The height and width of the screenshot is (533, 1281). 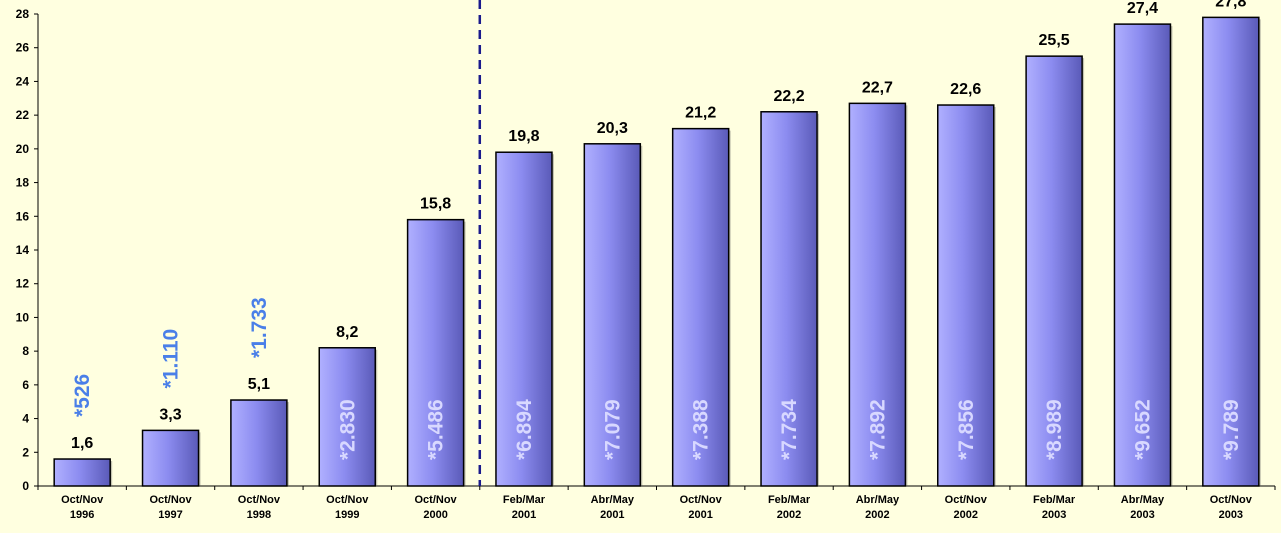 What do you see at coordinates (25, 385) in the screenshot?
I see `y-tick-label: 6` at bounding box center [25, 385].